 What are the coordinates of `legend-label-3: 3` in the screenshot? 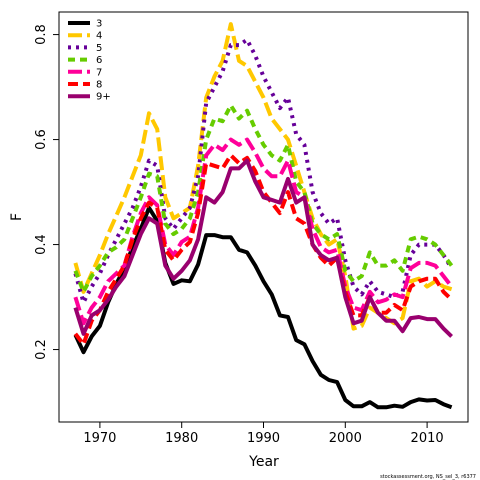 It's located at (99, 24).